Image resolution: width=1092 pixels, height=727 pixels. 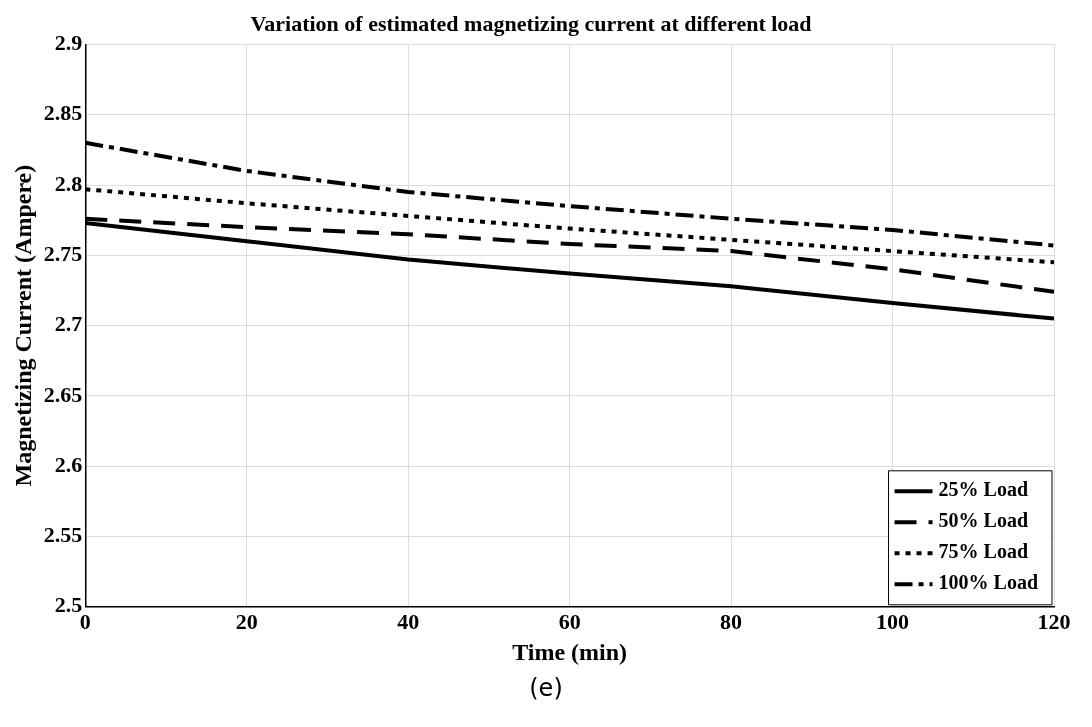 I want to click on x-axis-title: Time (min), so click(x=570, y=651).